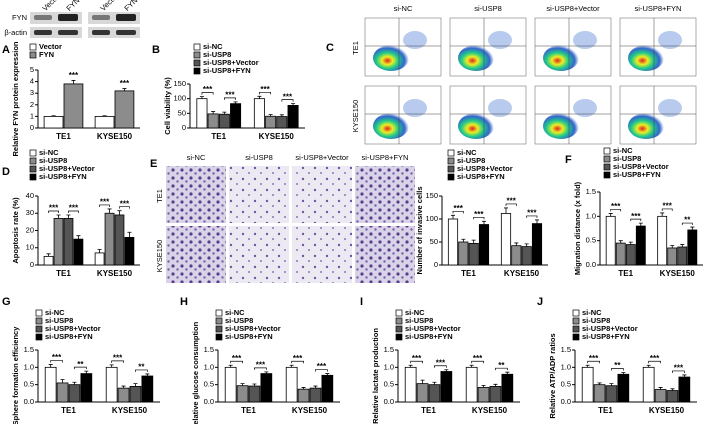  Describe the element at coordinates (15, 375) in the screenshot. I see `y-axis-label: Sphere formation efficiency` at that location.